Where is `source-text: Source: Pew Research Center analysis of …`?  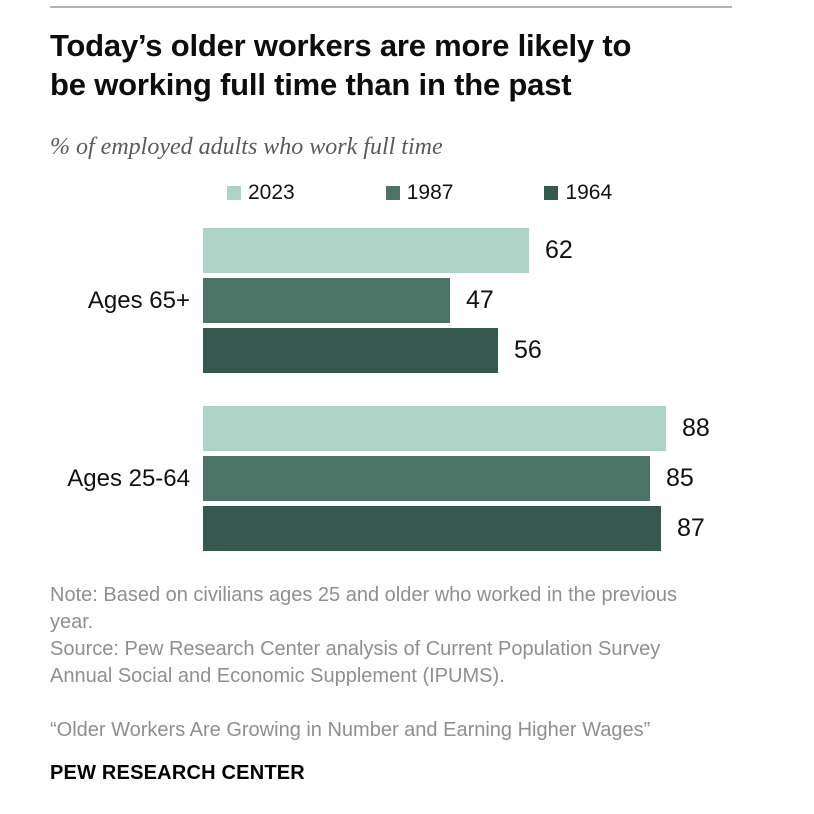
source-text: Source: Pew Research Center analysis of … is located at coordinates (355, 662).